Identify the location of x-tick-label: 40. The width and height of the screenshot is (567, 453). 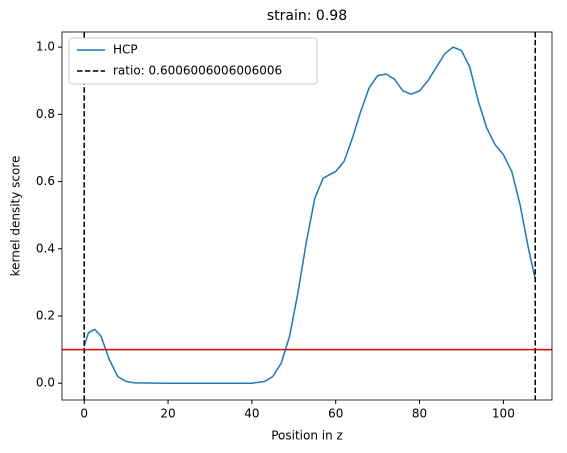
(251, 414).